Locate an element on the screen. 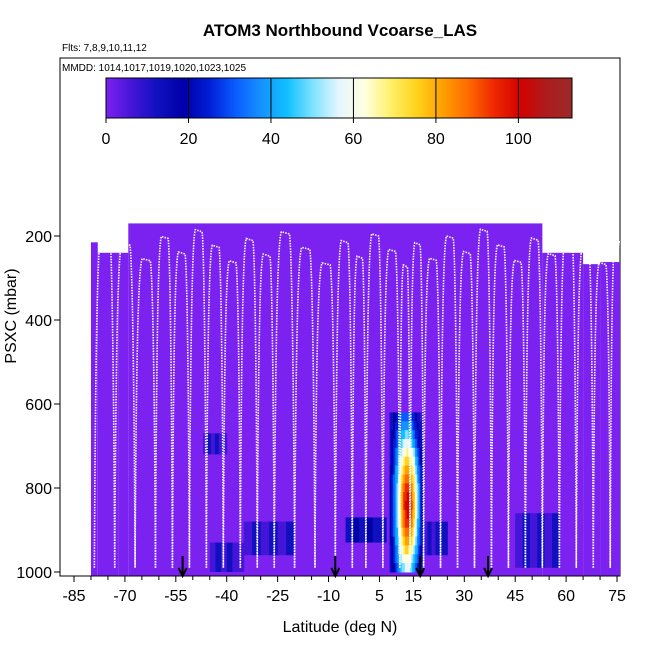 The height and width of the screenshot is (650, 650). x-axis-label: Latitude (deg N) is located at coordinates (340, 627).